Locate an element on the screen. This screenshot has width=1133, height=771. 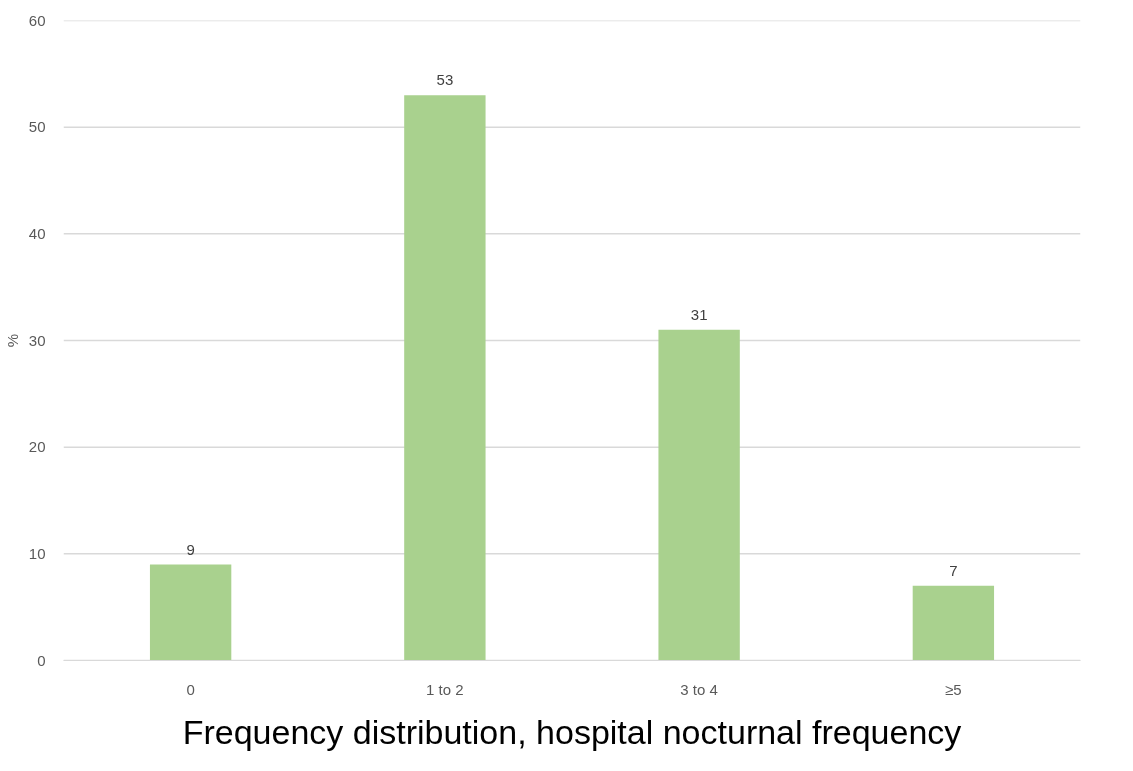
y-axis-title: % is located at coordinates (12, 340).